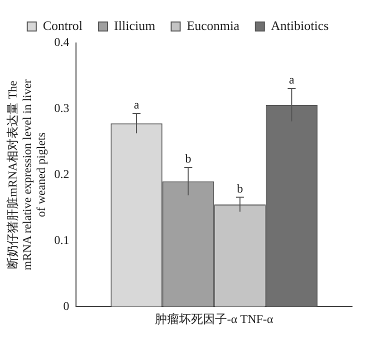  I want to click on x-tick-label: 肿瘤坏死因子-α TNF-α, so click(214, 319).